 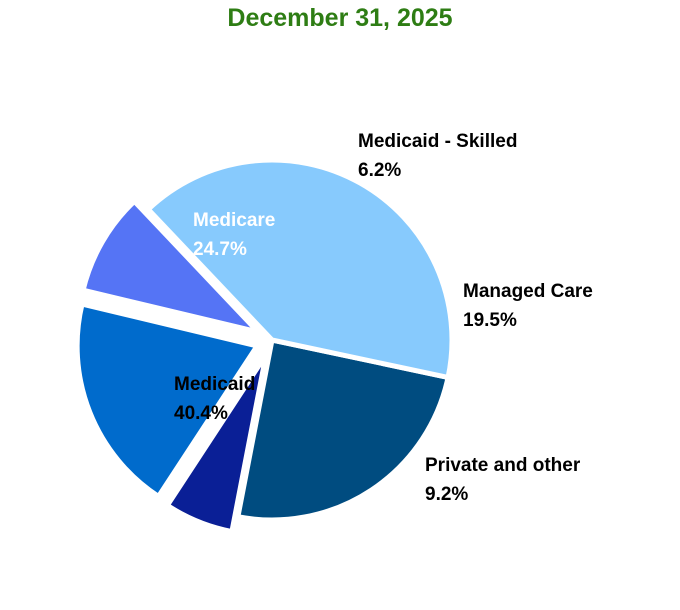 I want to click on slice-label-private-and-other: Private and other, so click(x=503, y=465).